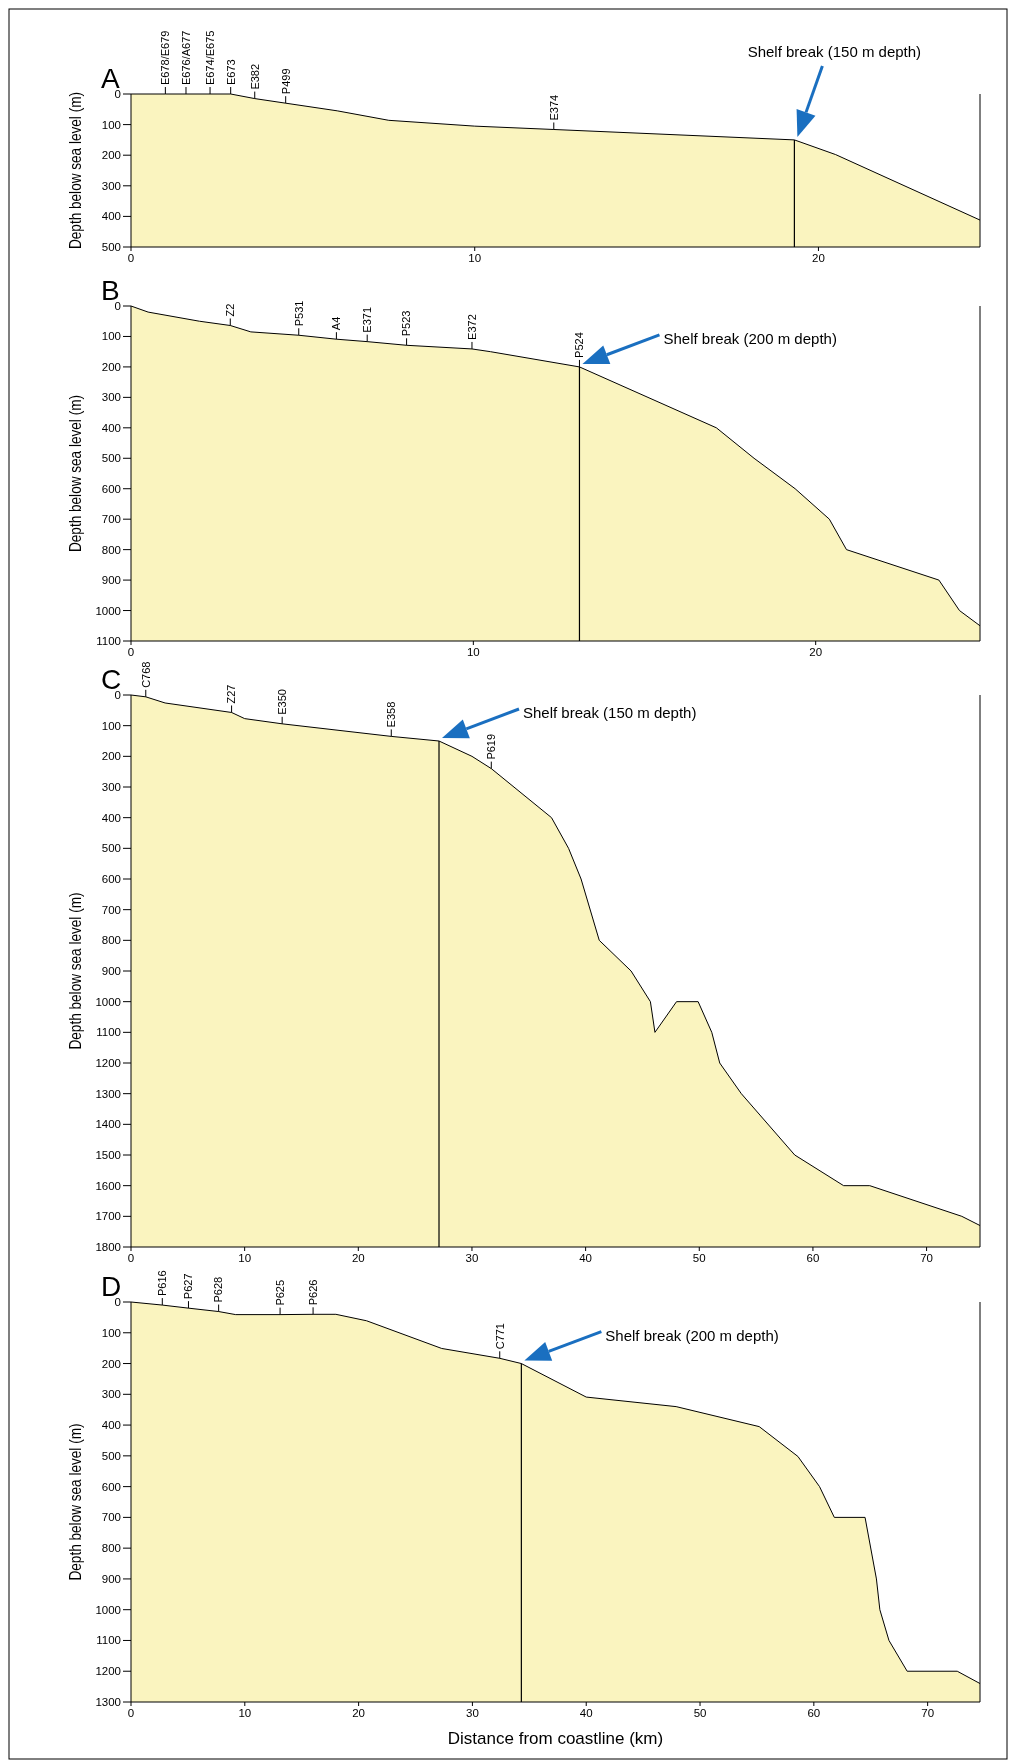 The height and width of the screenshot is (1760, 1019). Describe the element at coordinates (230, 72) in the screenshot. I see `annotation: E673` at that location.